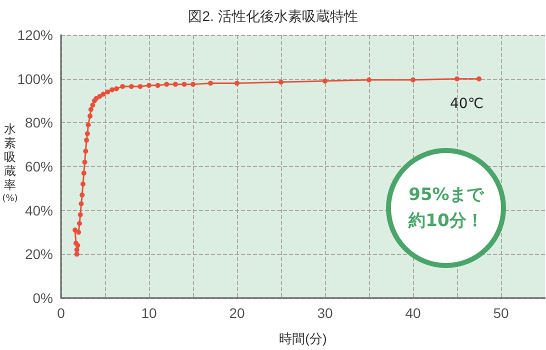 This screenshot has width=546, height=350. Describe the element at coordinates (413, 313) in the screenshot. I see `x-tick-label: 40` at that location.